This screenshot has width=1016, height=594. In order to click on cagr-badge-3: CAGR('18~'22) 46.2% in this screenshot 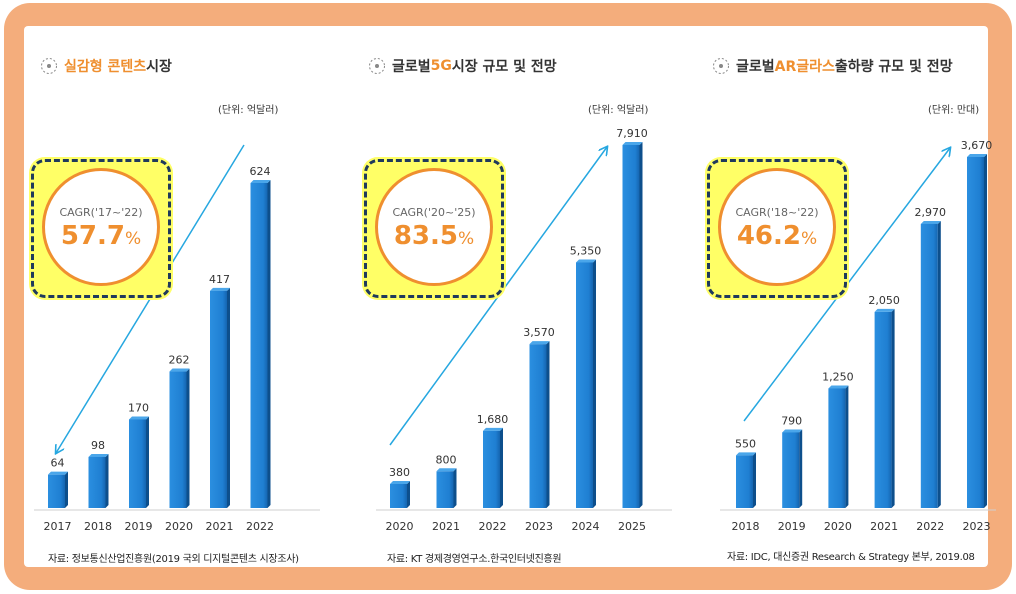, I will do `click(777, 227)`.